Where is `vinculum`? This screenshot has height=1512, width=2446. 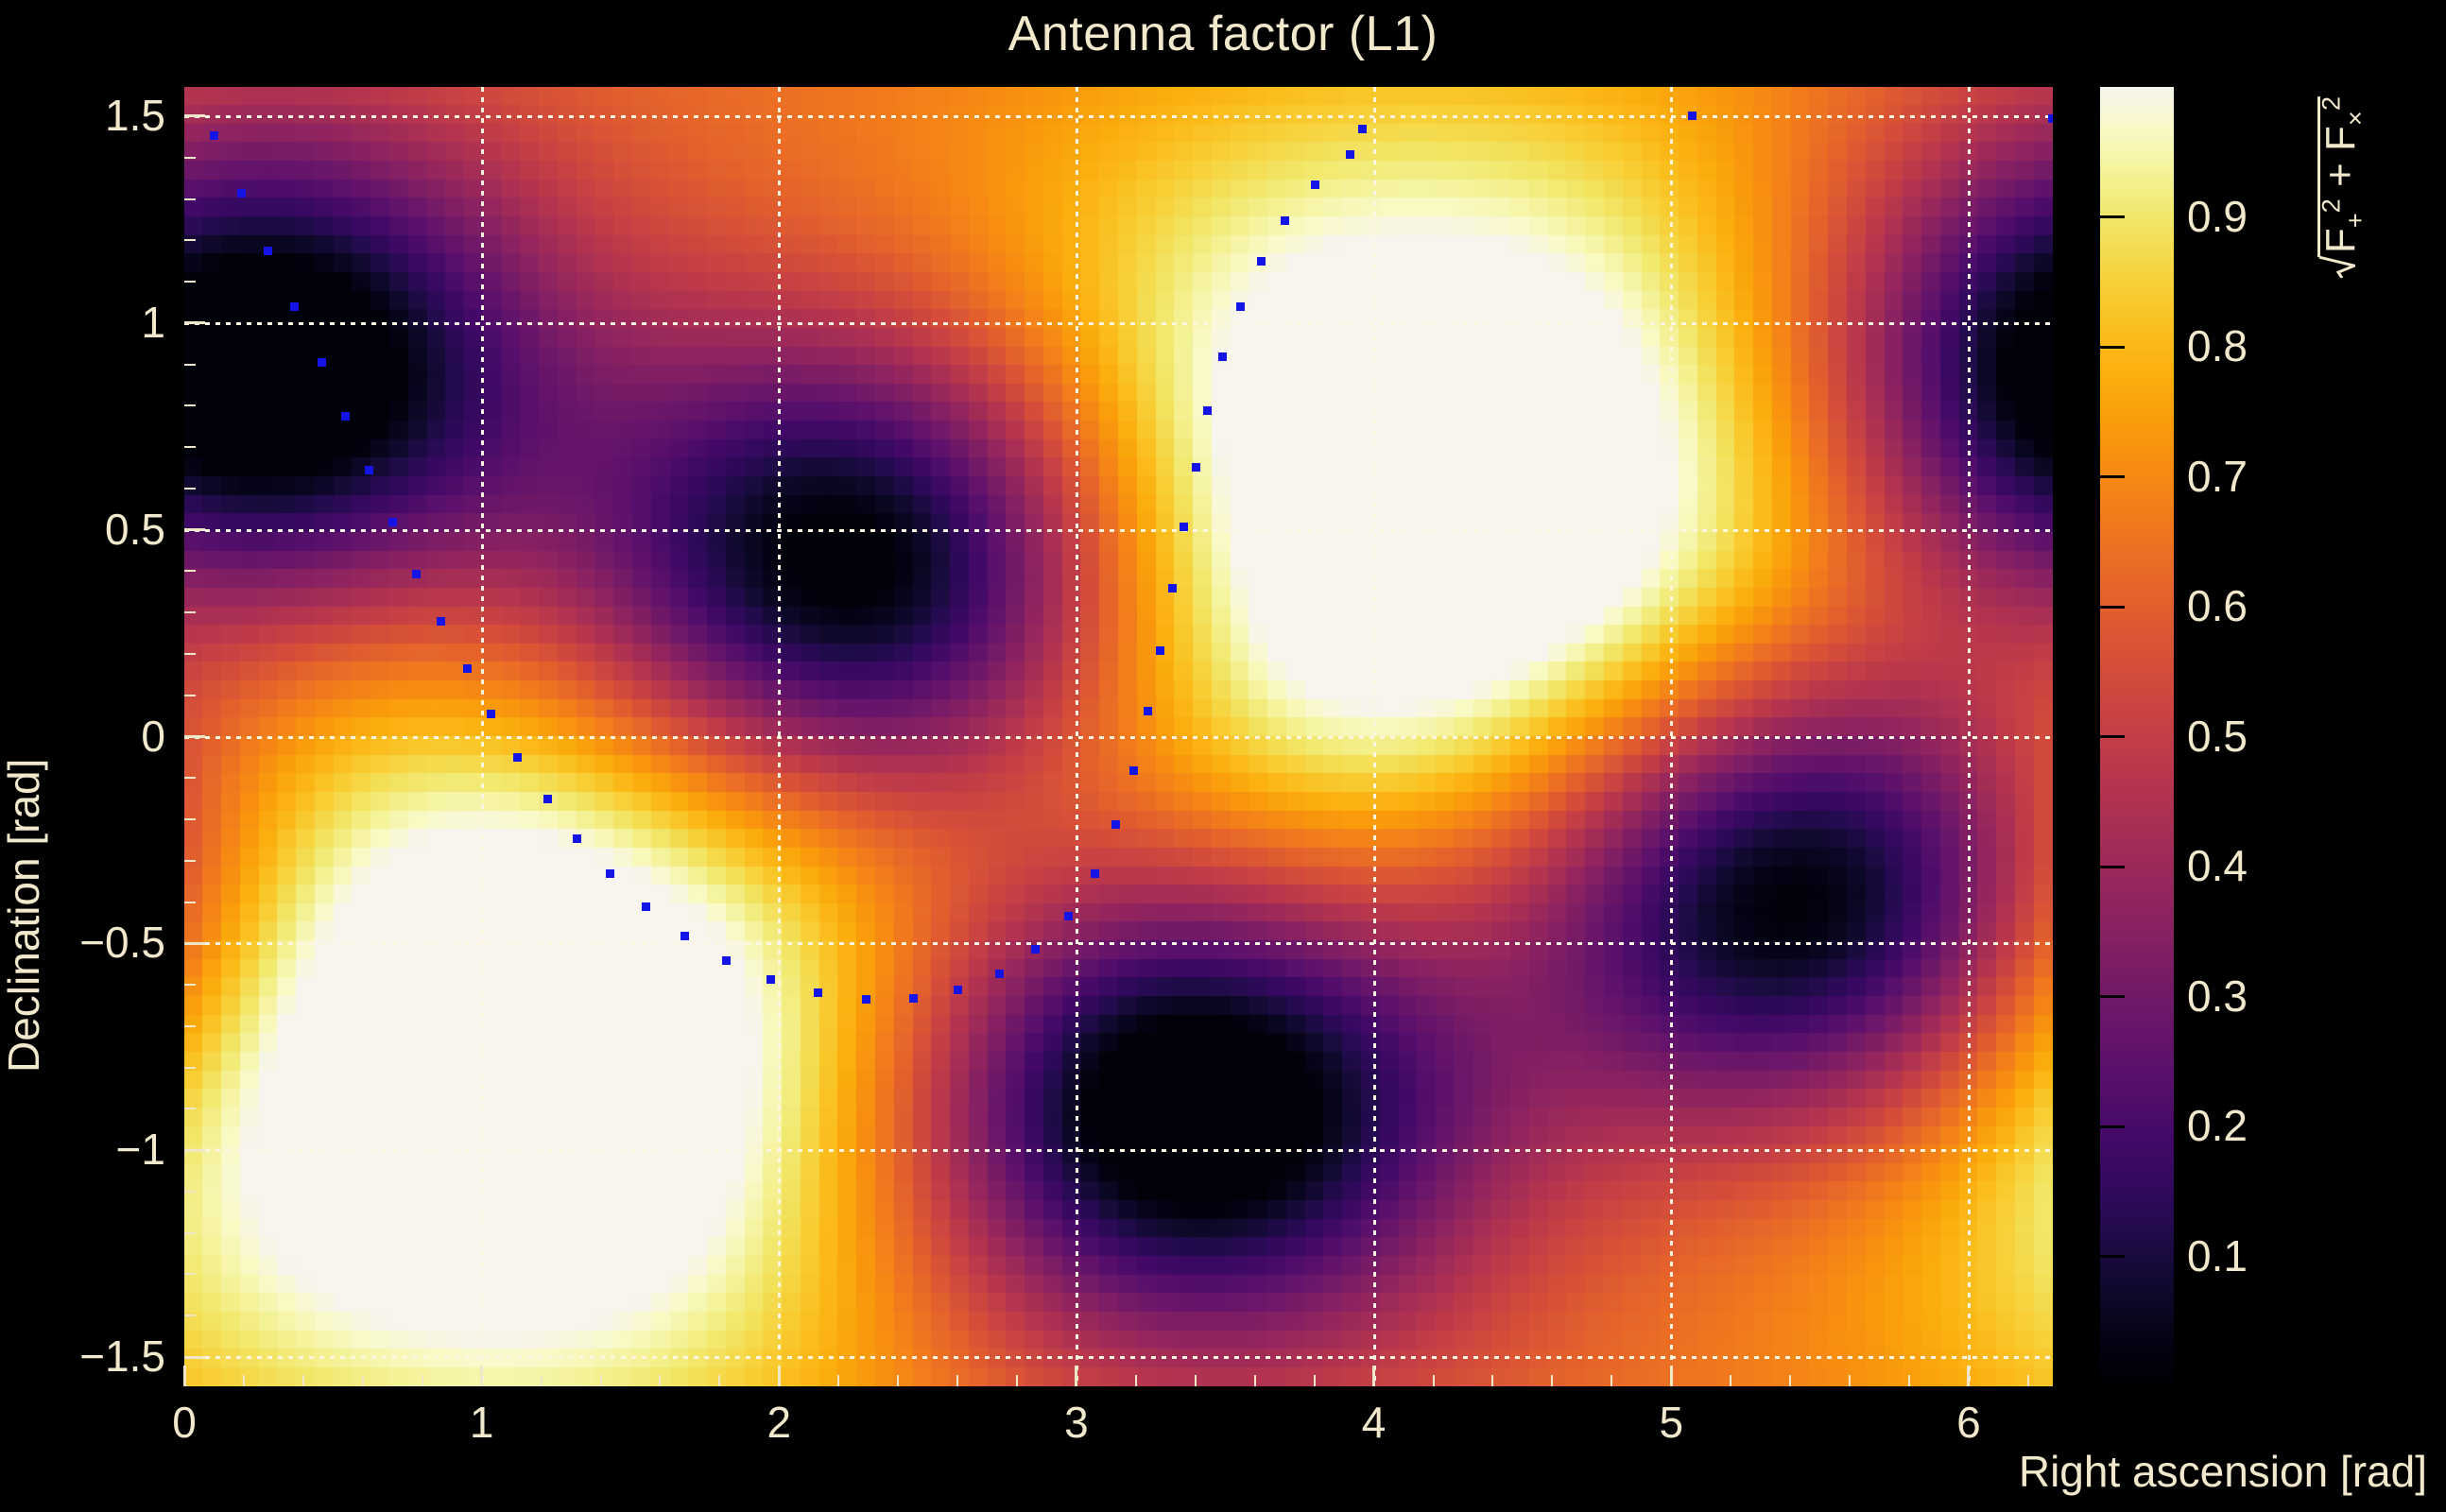
vinculum is located at coordinates (2318, 177).